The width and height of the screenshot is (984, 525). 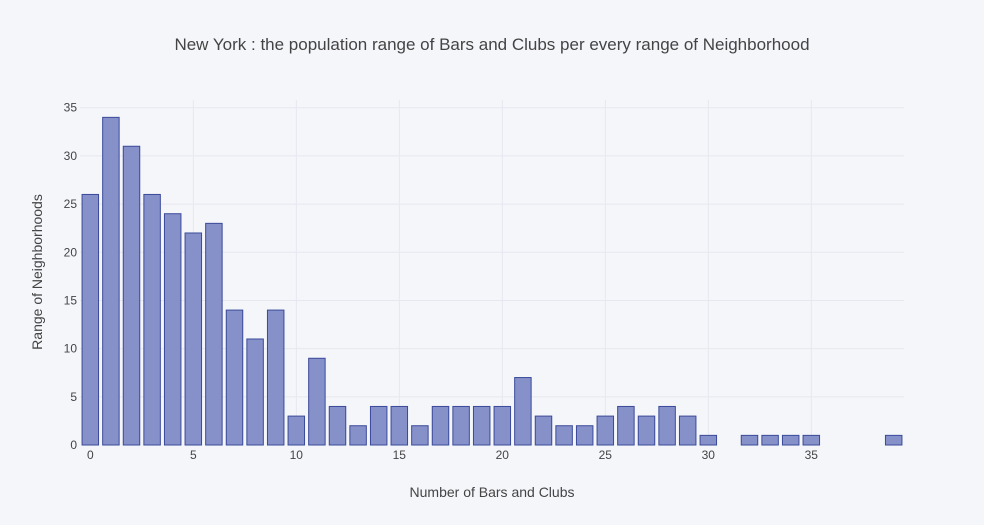 What do you see at coordinates (71, 300) in the screenshot?
I see `y-tick-label: 15` at bounding box center [71, 300].